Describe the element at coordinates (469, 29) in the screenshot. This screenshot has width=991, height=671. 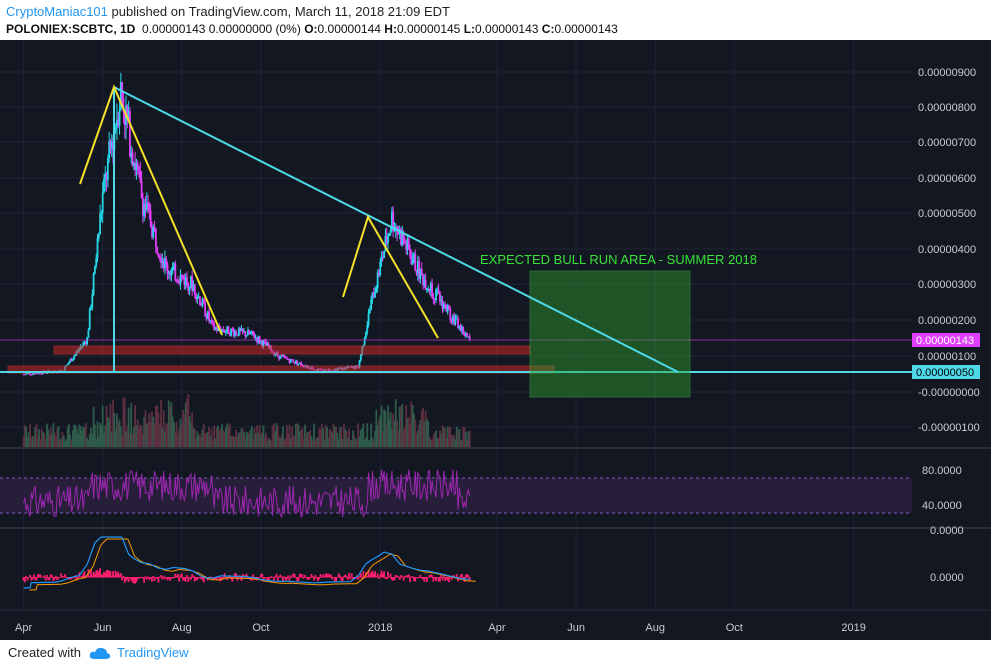
I see `low-label: L:` at that location.